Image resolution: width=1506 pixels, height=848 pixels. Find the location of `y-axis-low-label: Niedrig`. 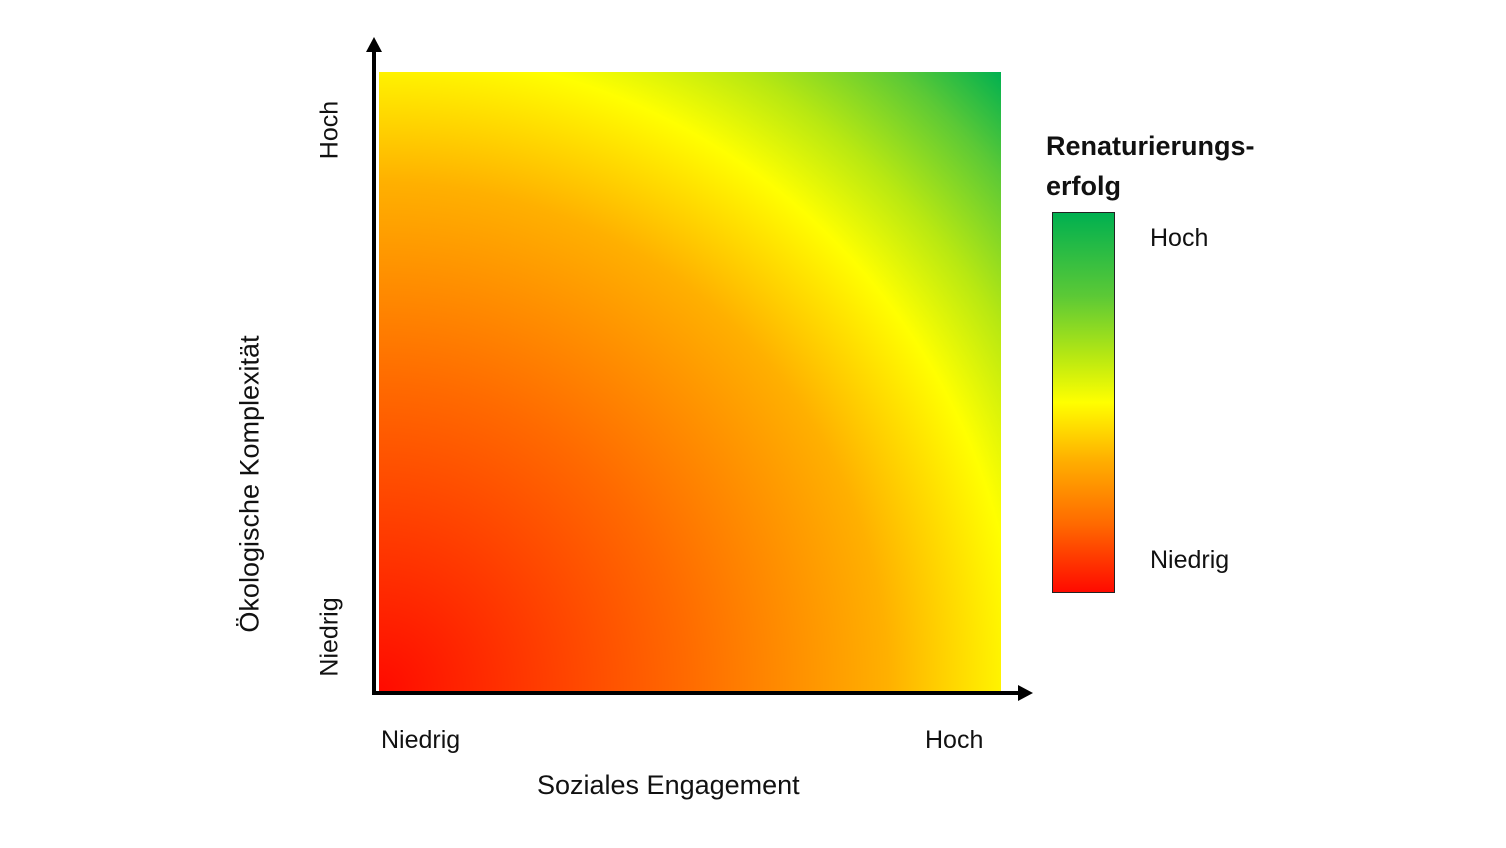

y-axis-low-label: Niedrig is located at coordinates (329, 637).